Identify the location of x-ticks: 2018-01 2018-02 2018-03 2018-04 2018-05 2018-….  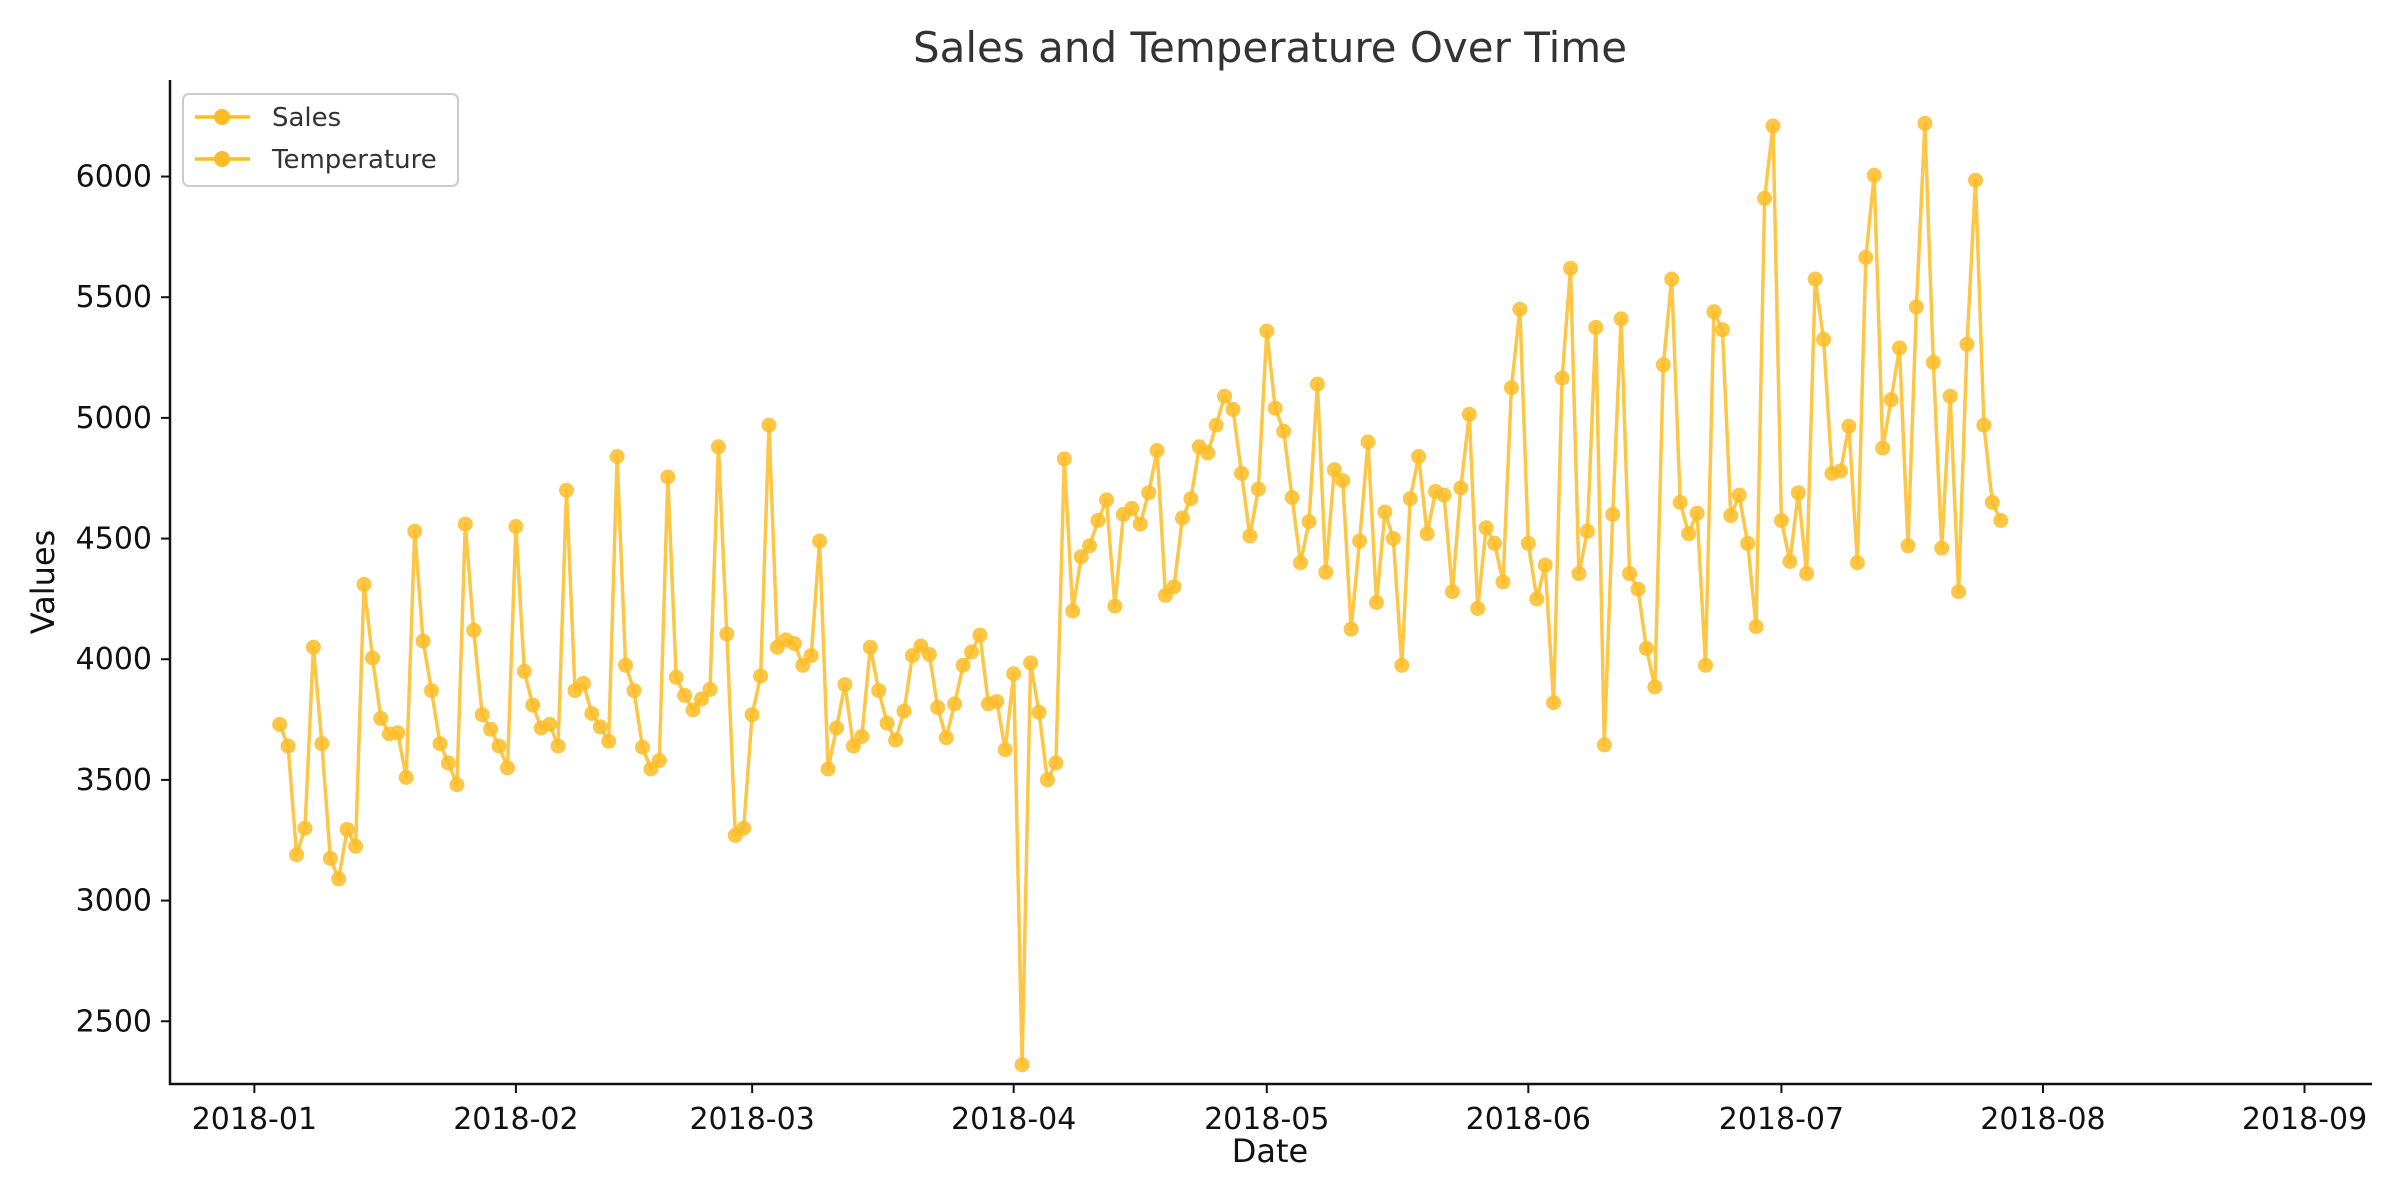
(1279, 1110).